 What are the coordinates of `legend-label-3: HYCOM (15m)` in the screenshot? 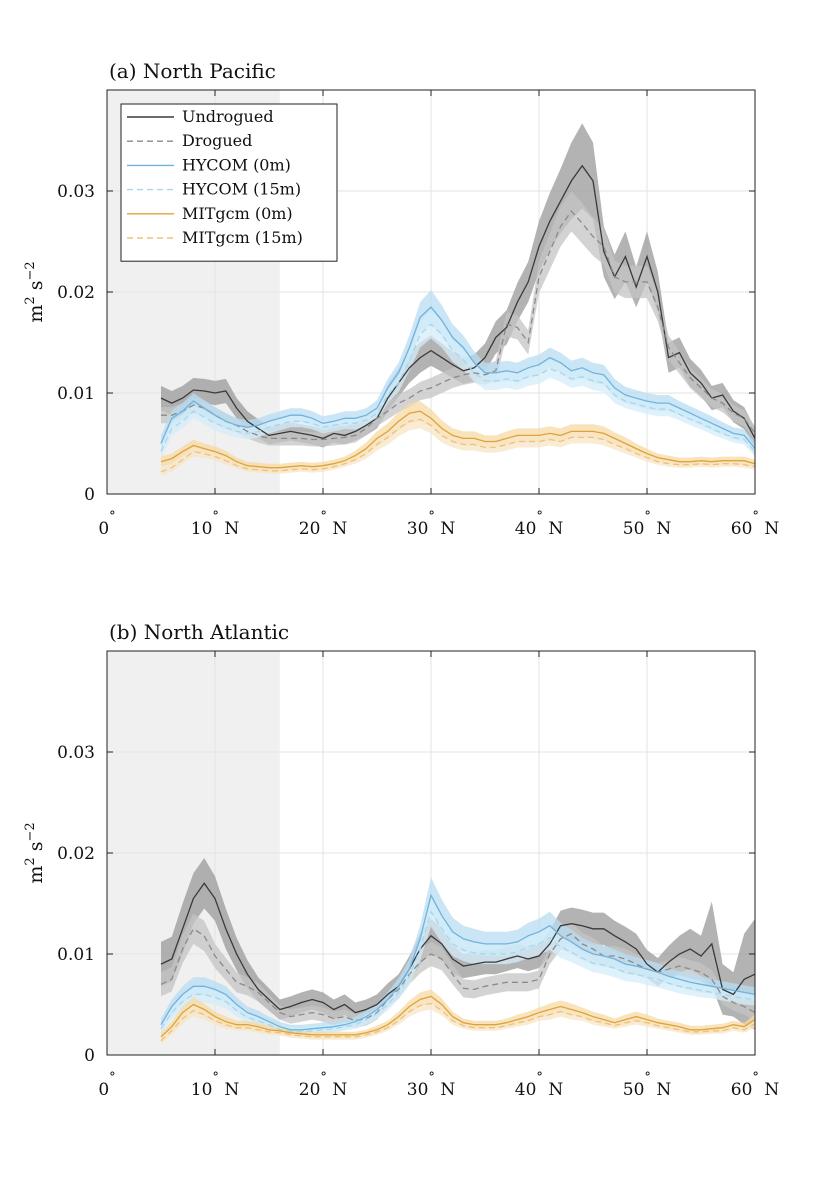 It's located at (241, 189).